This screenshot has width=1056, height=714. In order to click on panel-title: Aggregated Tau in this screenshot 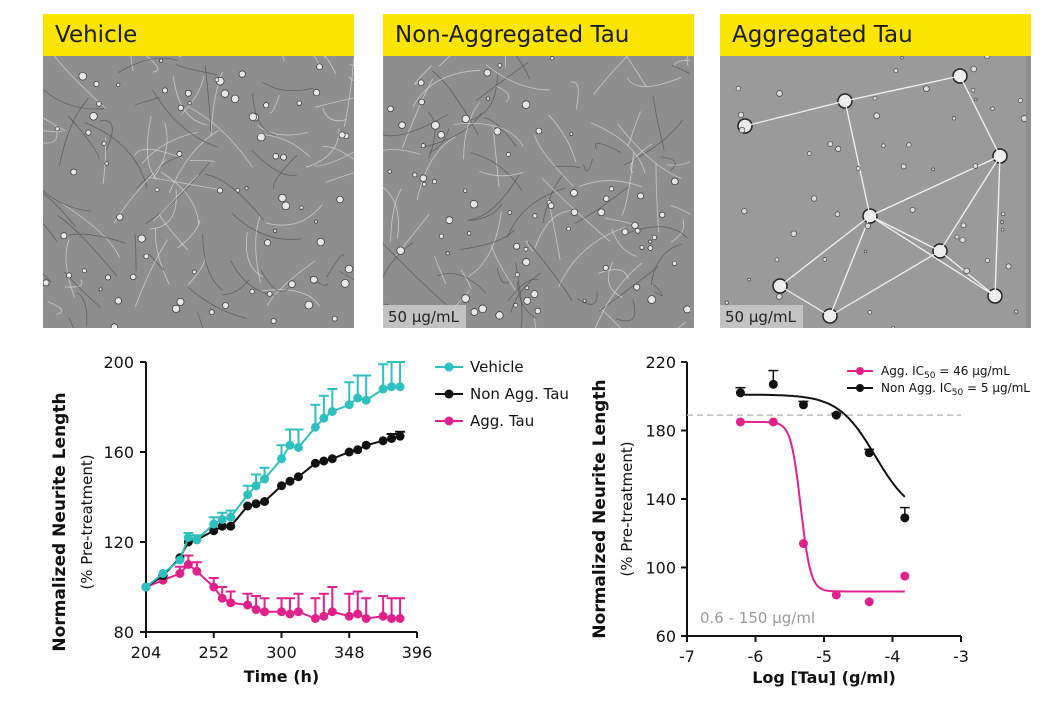, I will do `click(875, 35)`.